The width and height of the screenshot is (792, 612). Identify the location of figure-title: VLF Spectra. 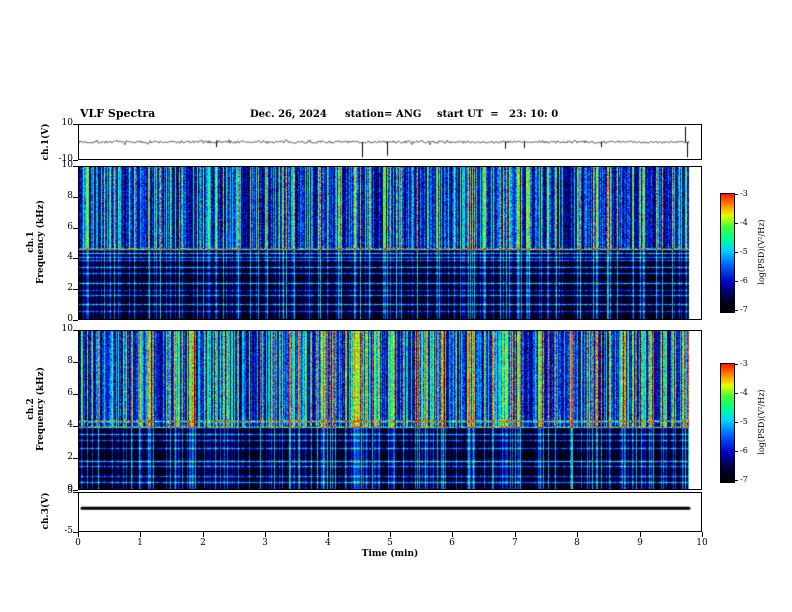
(118, 113).